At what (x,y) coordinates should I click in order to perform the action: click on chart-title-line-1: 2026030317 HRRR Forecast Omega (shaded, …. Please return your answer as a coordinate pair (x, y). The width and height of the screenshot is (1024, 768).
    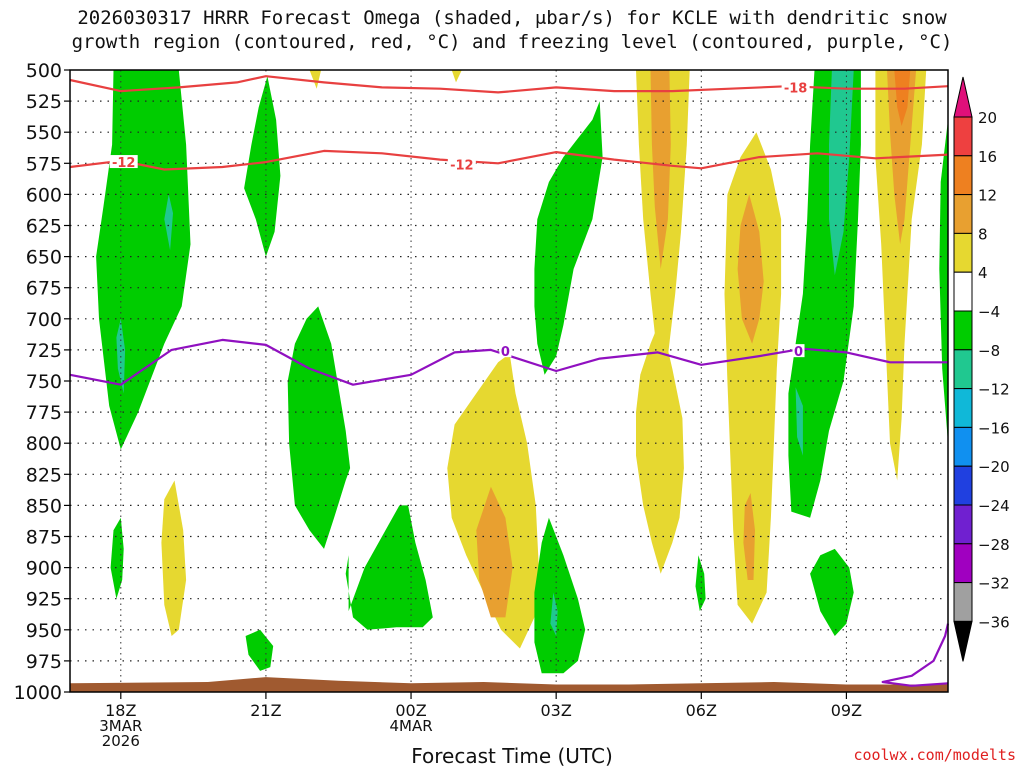
    Looking at the image, I should click on (512, 18).